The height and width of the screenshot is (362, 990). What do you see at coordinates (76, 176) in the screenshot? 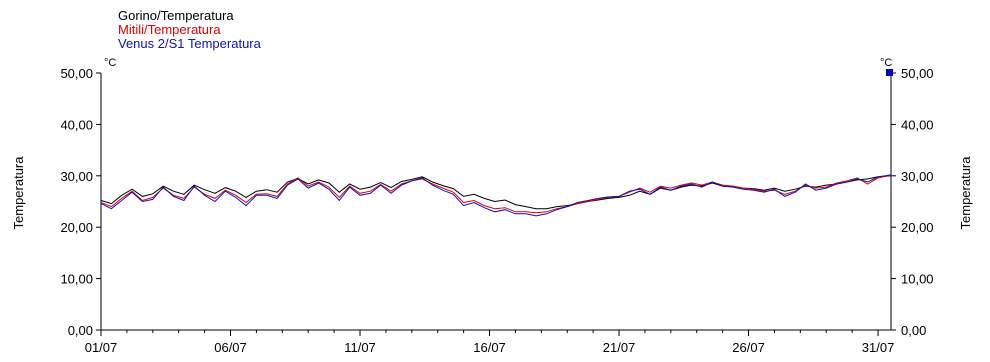
I see `y-tick-label-left: 30,00` at bounding box center [76, 176].